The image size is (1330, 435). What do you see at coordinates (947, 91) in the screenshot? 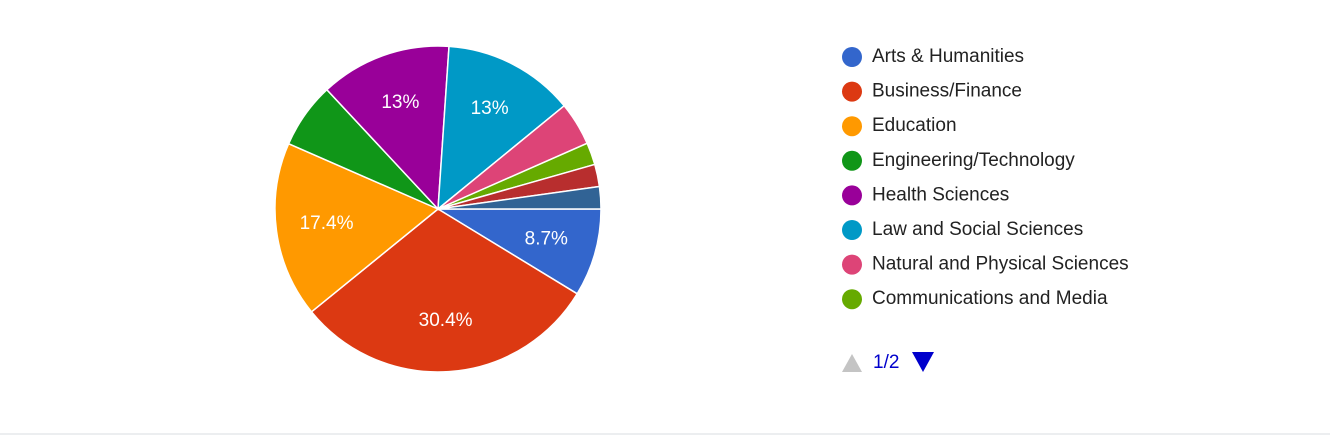
I see `legend-label: Business/Finance` at bounding box center [947, 91].